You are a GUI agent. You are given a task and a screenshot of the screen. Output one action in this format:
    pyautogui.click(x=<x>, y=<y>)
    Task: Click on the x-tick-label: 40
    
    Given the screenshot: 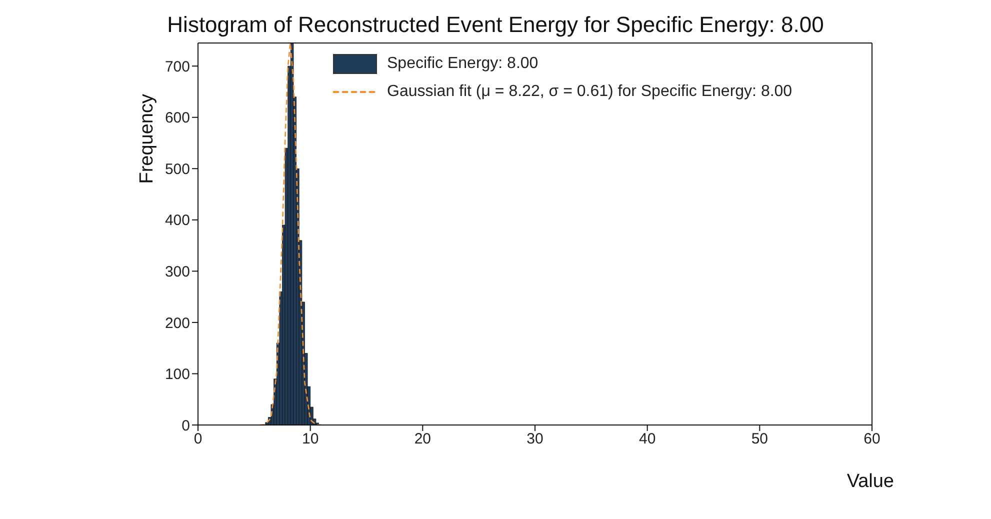 What is the action you would take?
    pyautogui.click(x=647, y=439)
    